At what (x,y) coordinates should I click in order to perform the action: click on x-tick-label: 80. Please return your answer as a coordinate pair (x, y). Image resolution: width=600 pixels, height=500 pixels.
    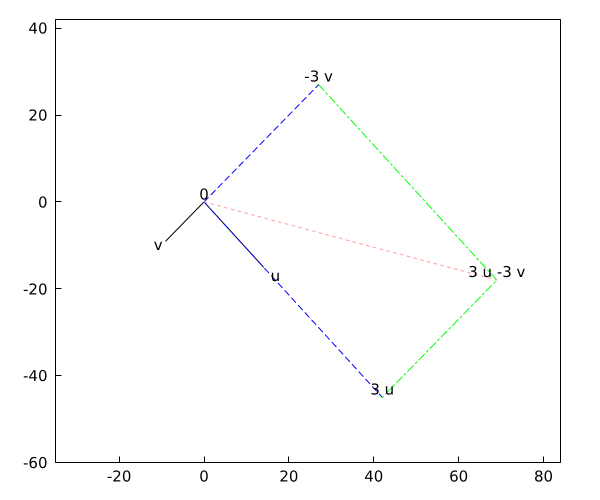
    Looking at the image, I should click on (544, 477).